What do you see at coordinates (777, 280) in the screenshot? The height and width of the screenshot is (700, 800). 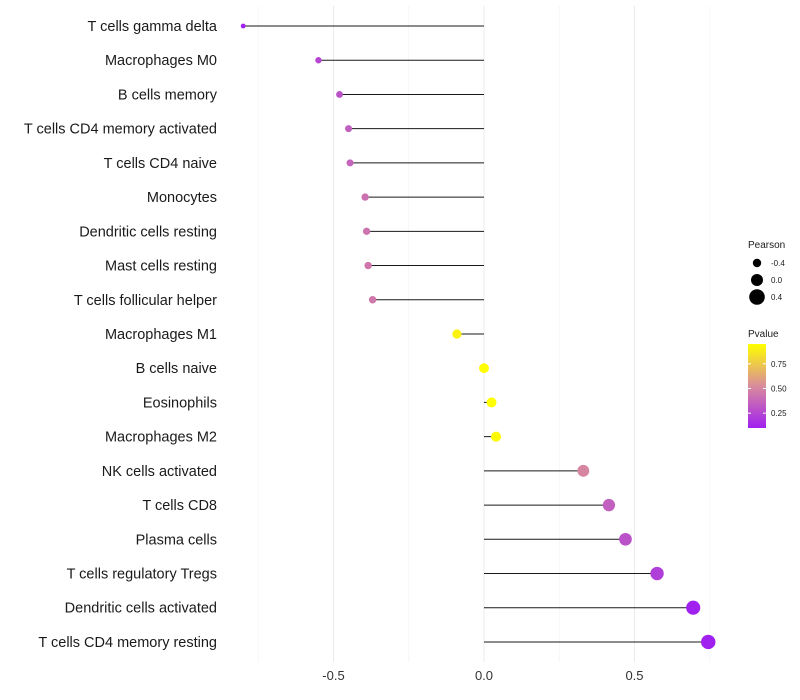 I see `size-legend-label-1: 0.0` at bounding box center [777, 280].